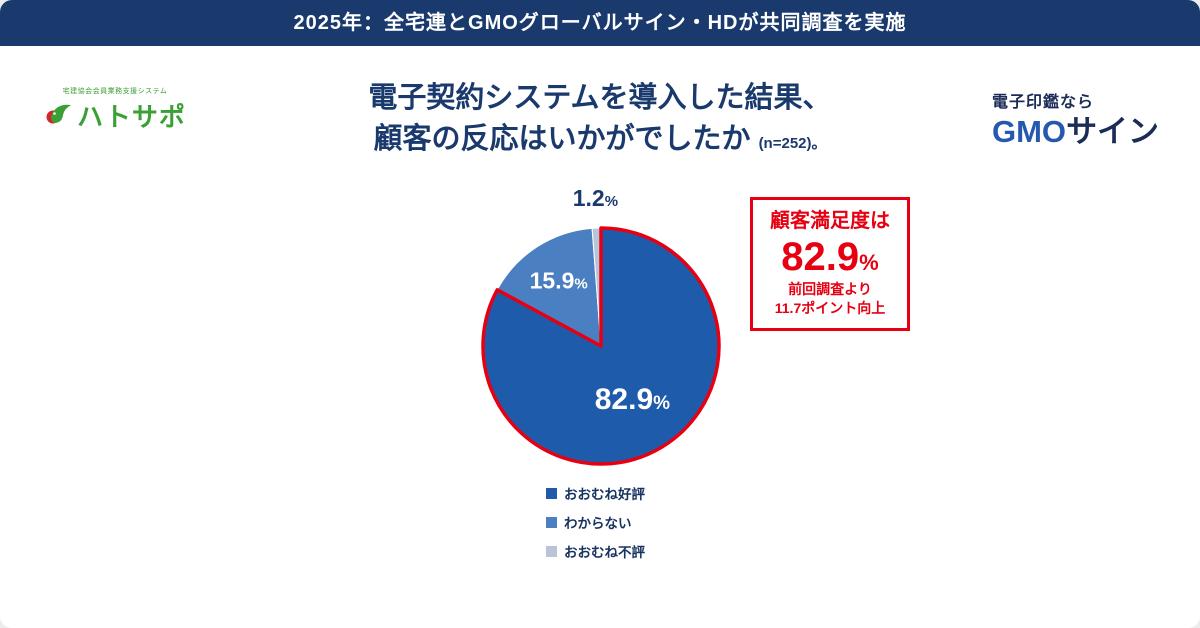  I want to click on banner-title: 2025年：全宅連とGMOグローバルサイン・HDが共同調査を実施, so click(600, 23).